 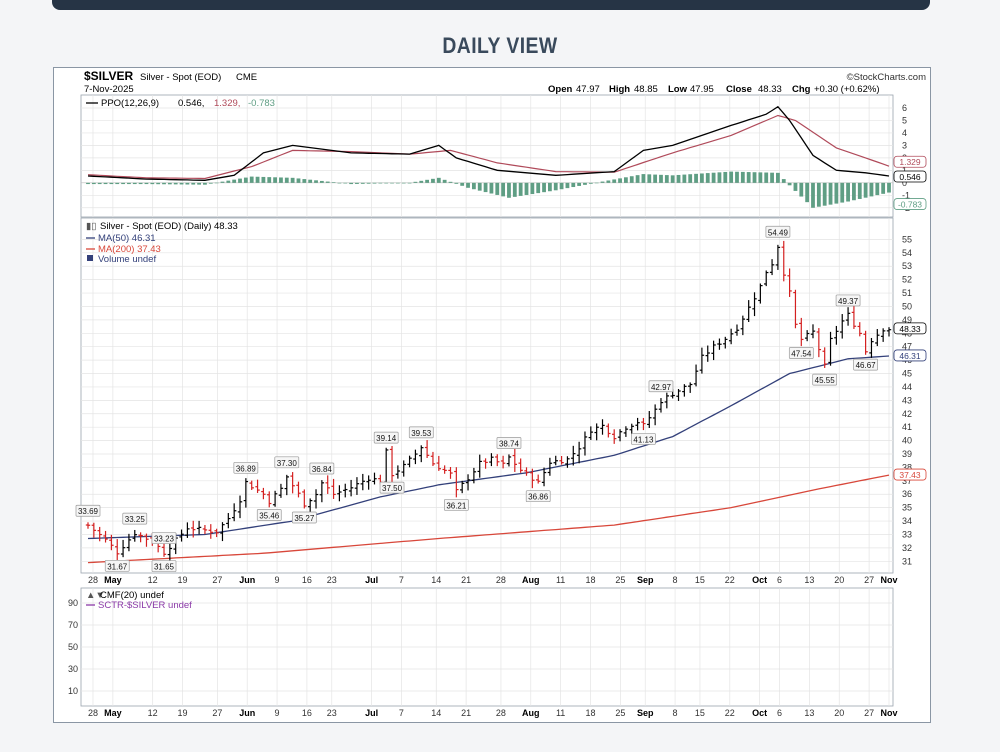 What do you see at coordinates (73, 625) in the screenshot?
I see `cmf-tick-70: 70` at bounding box center [73, 625].